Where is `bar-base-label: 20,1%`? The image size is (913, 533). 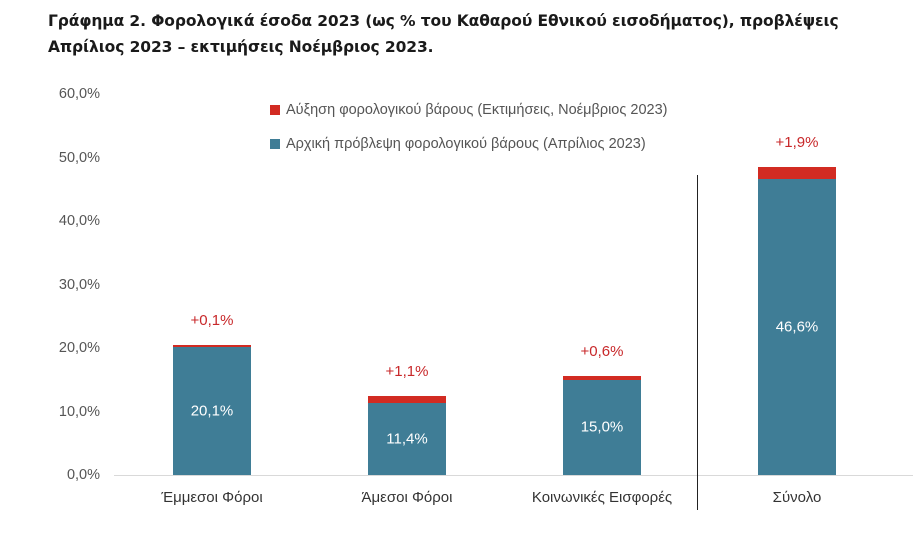 bar-base-label: 20,1% is located at coordinates (212, 411).